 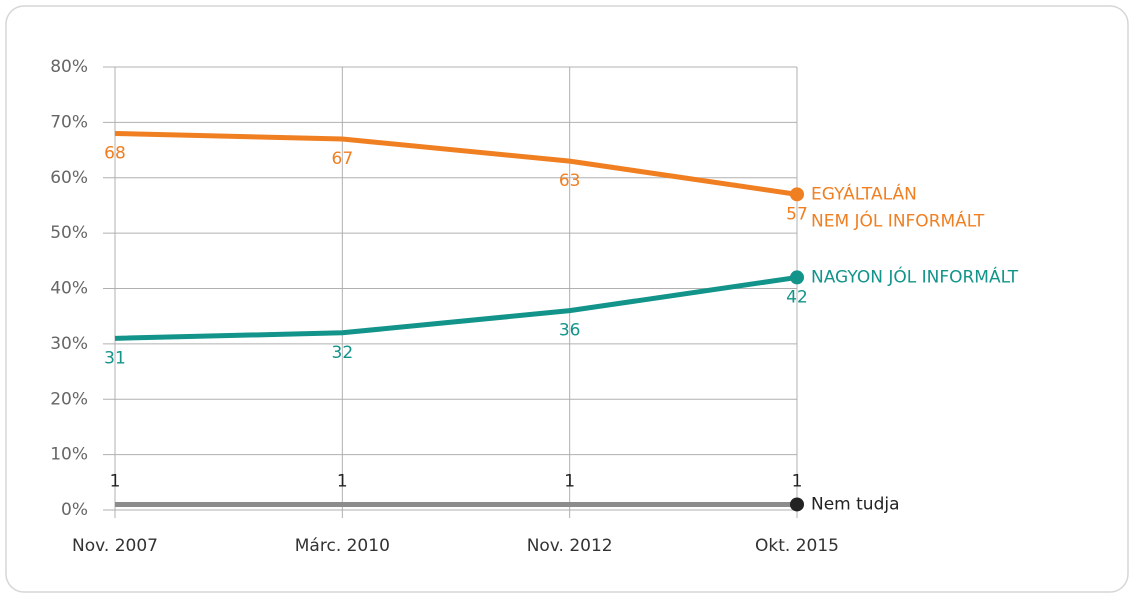 What do you see at coordinates (855, 504) in the screenshot?
I see `legend-label: Nem tudja` at bounding box center [855, 504].